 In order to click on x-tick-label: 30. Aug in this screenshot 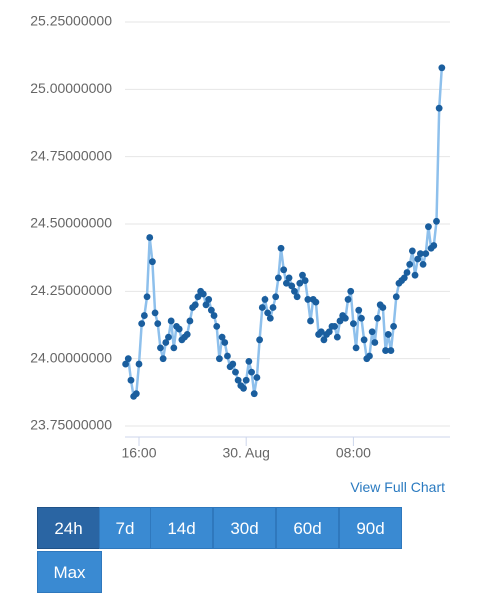, I will do `click(246, 453)`.